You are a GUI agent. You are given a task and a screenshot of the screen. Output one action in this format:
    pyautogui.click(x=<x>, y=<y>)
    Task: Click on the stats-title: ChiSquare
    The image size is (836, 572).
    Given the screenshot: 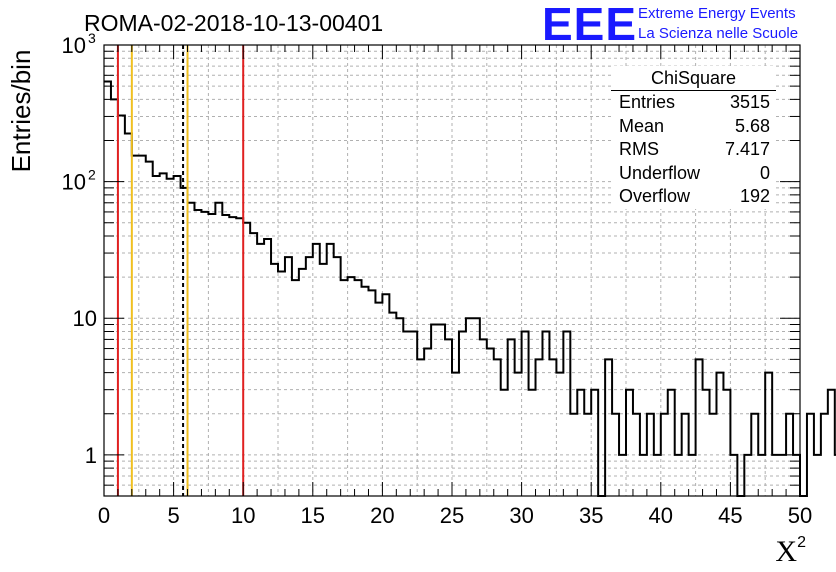 What is the action you would take?
    pyautogui.click(x=693, y=78)
    